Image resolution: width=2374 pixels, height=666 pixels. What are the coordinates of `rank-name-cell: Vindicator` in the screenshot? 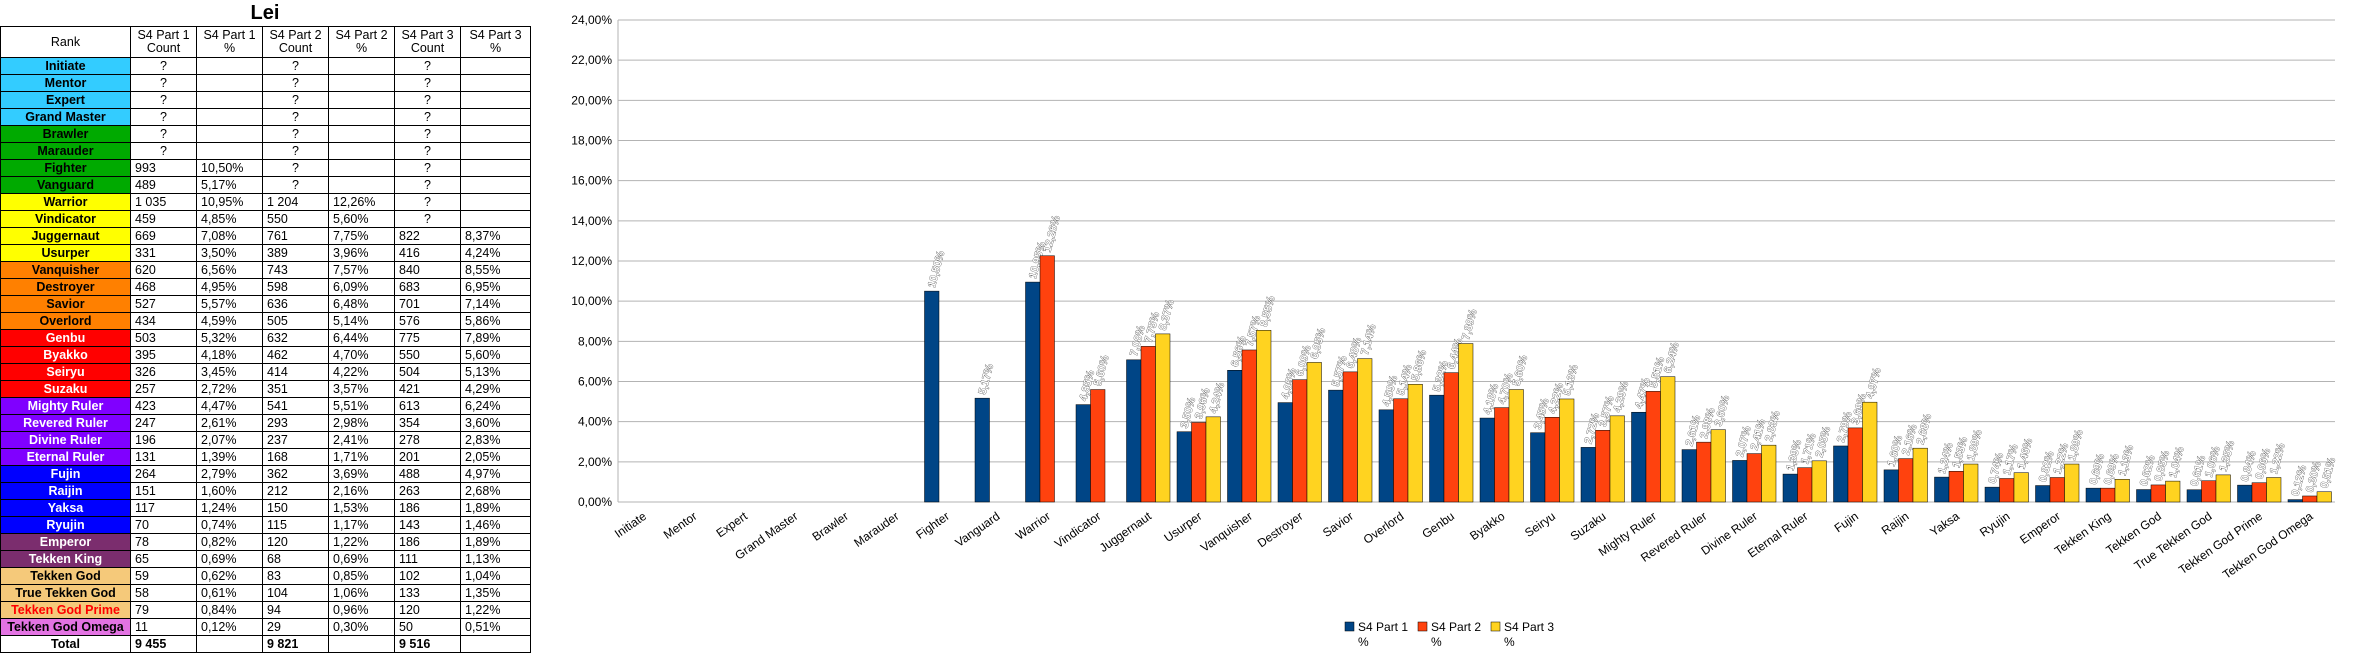 It's located at (65, 219).